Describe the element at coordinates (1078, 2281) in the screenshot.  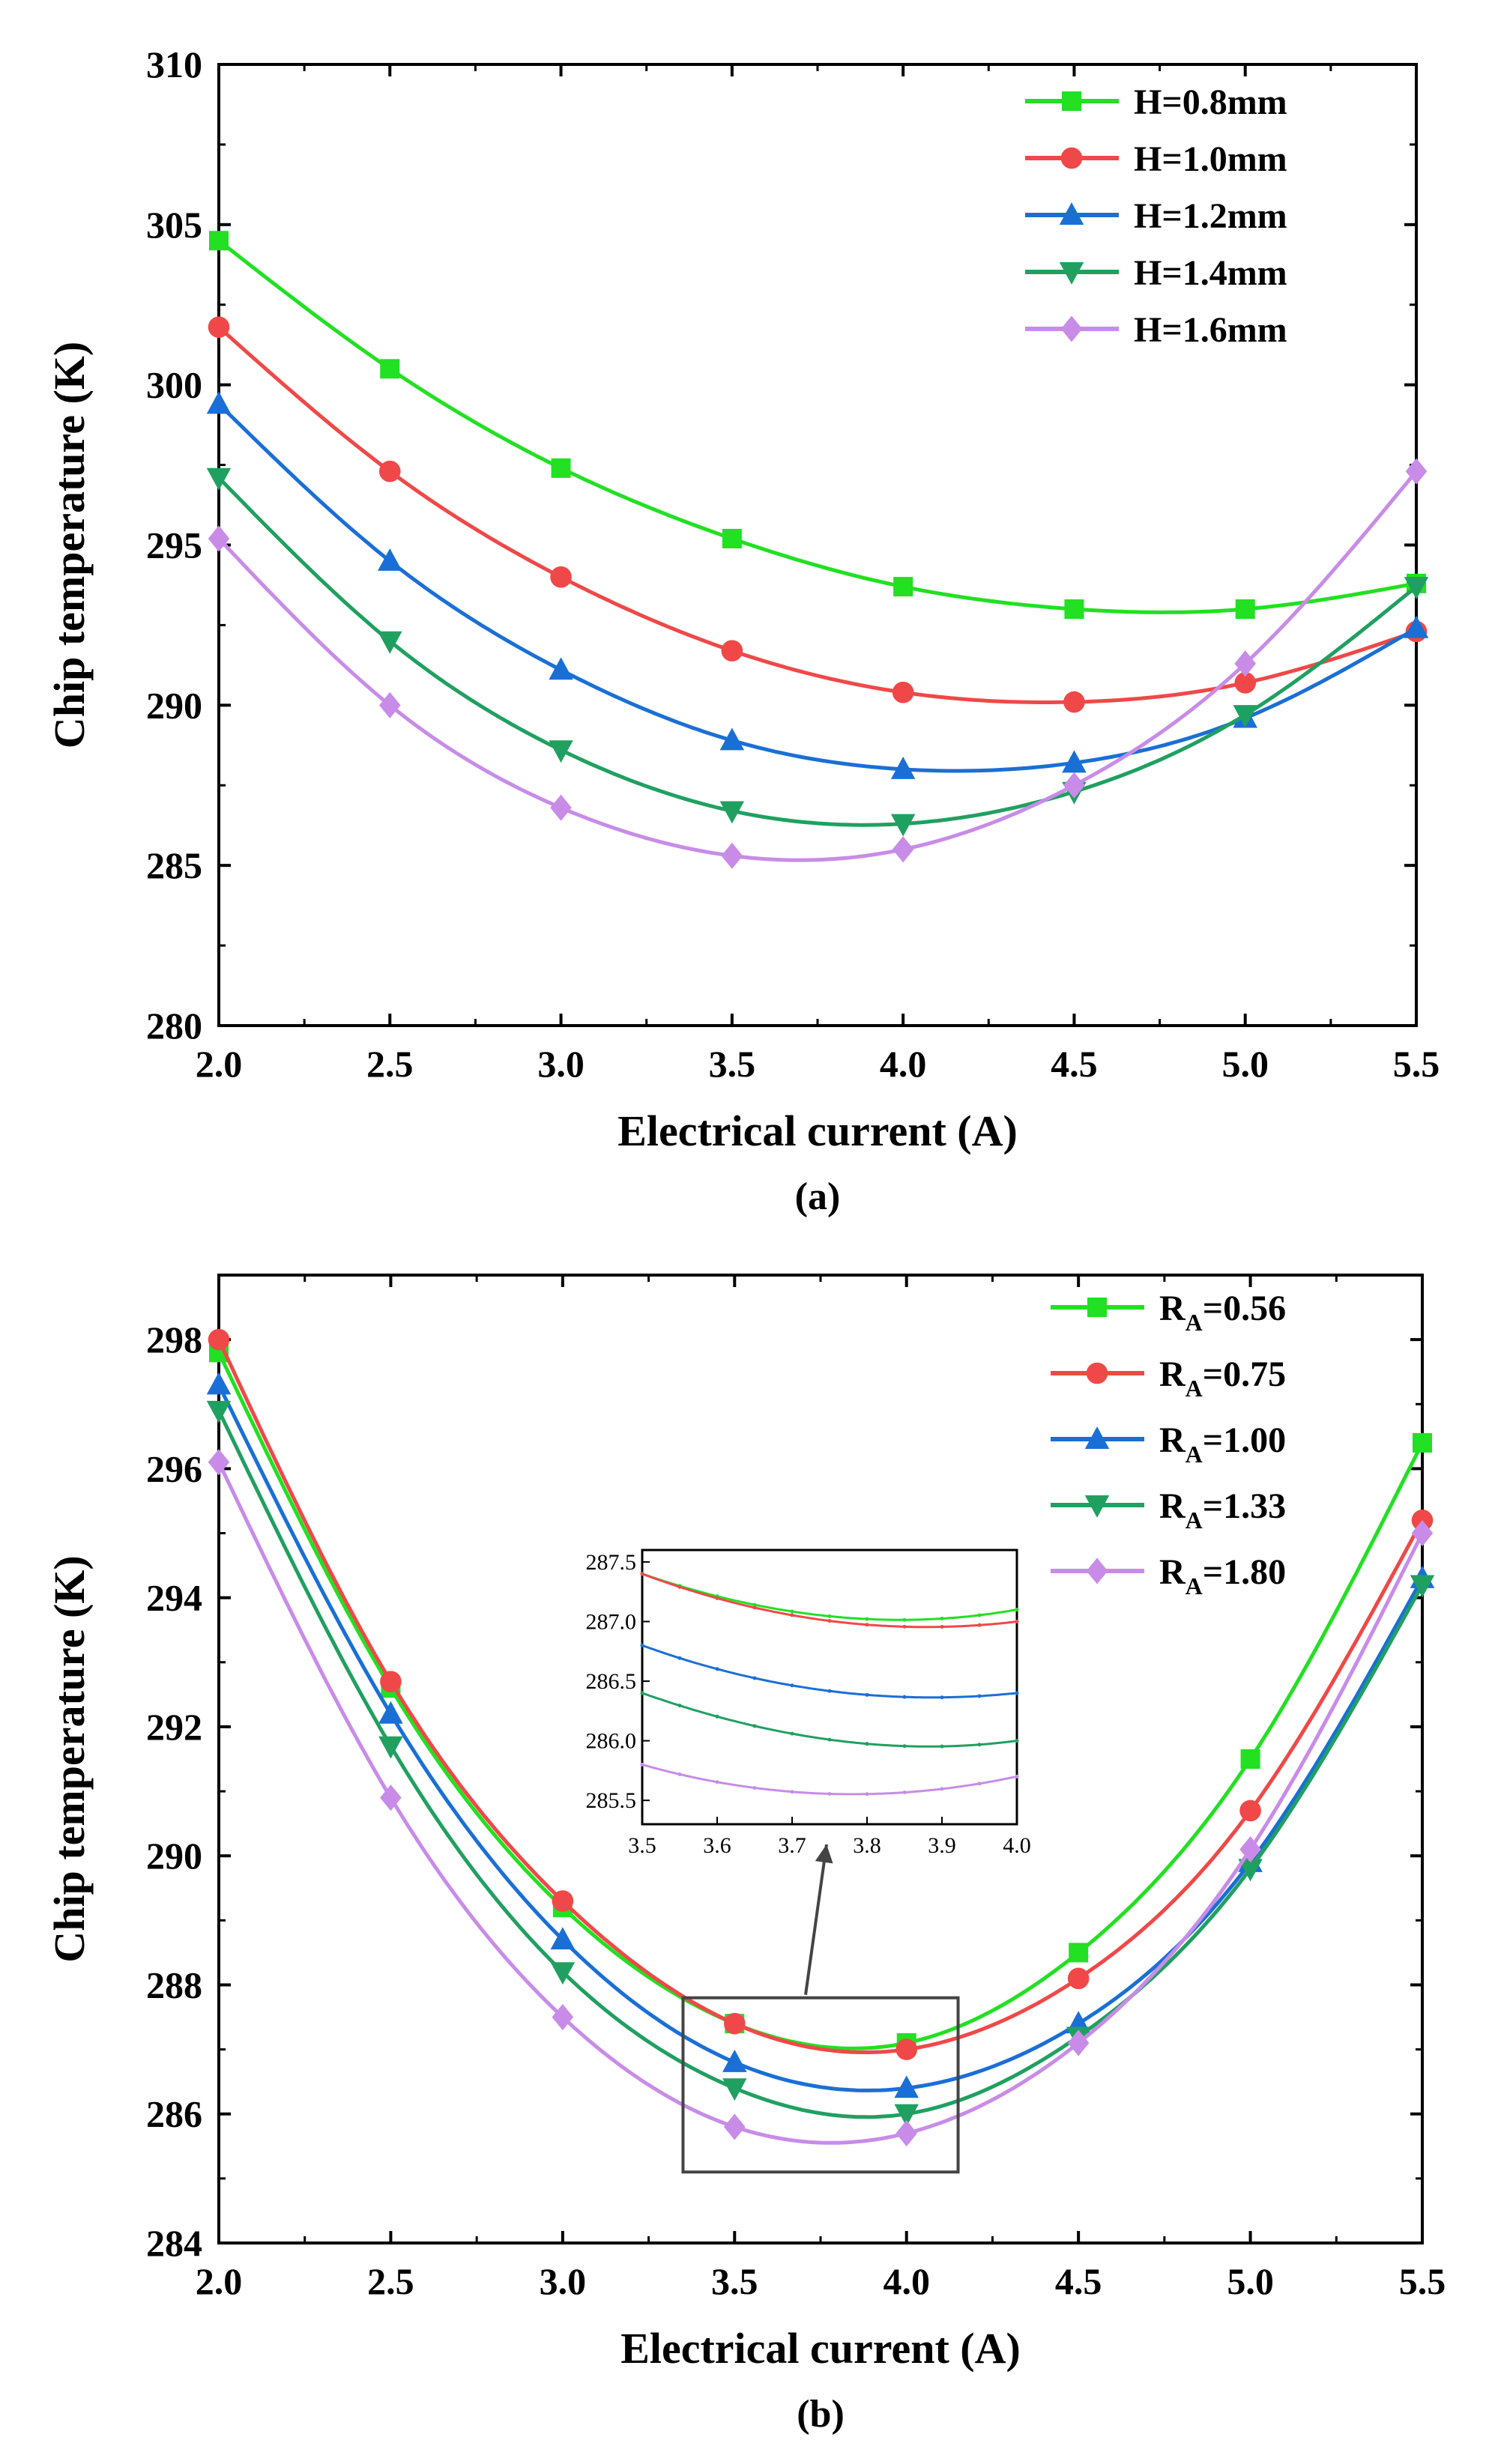
I see `x-tick-label: 4.5` at that location.